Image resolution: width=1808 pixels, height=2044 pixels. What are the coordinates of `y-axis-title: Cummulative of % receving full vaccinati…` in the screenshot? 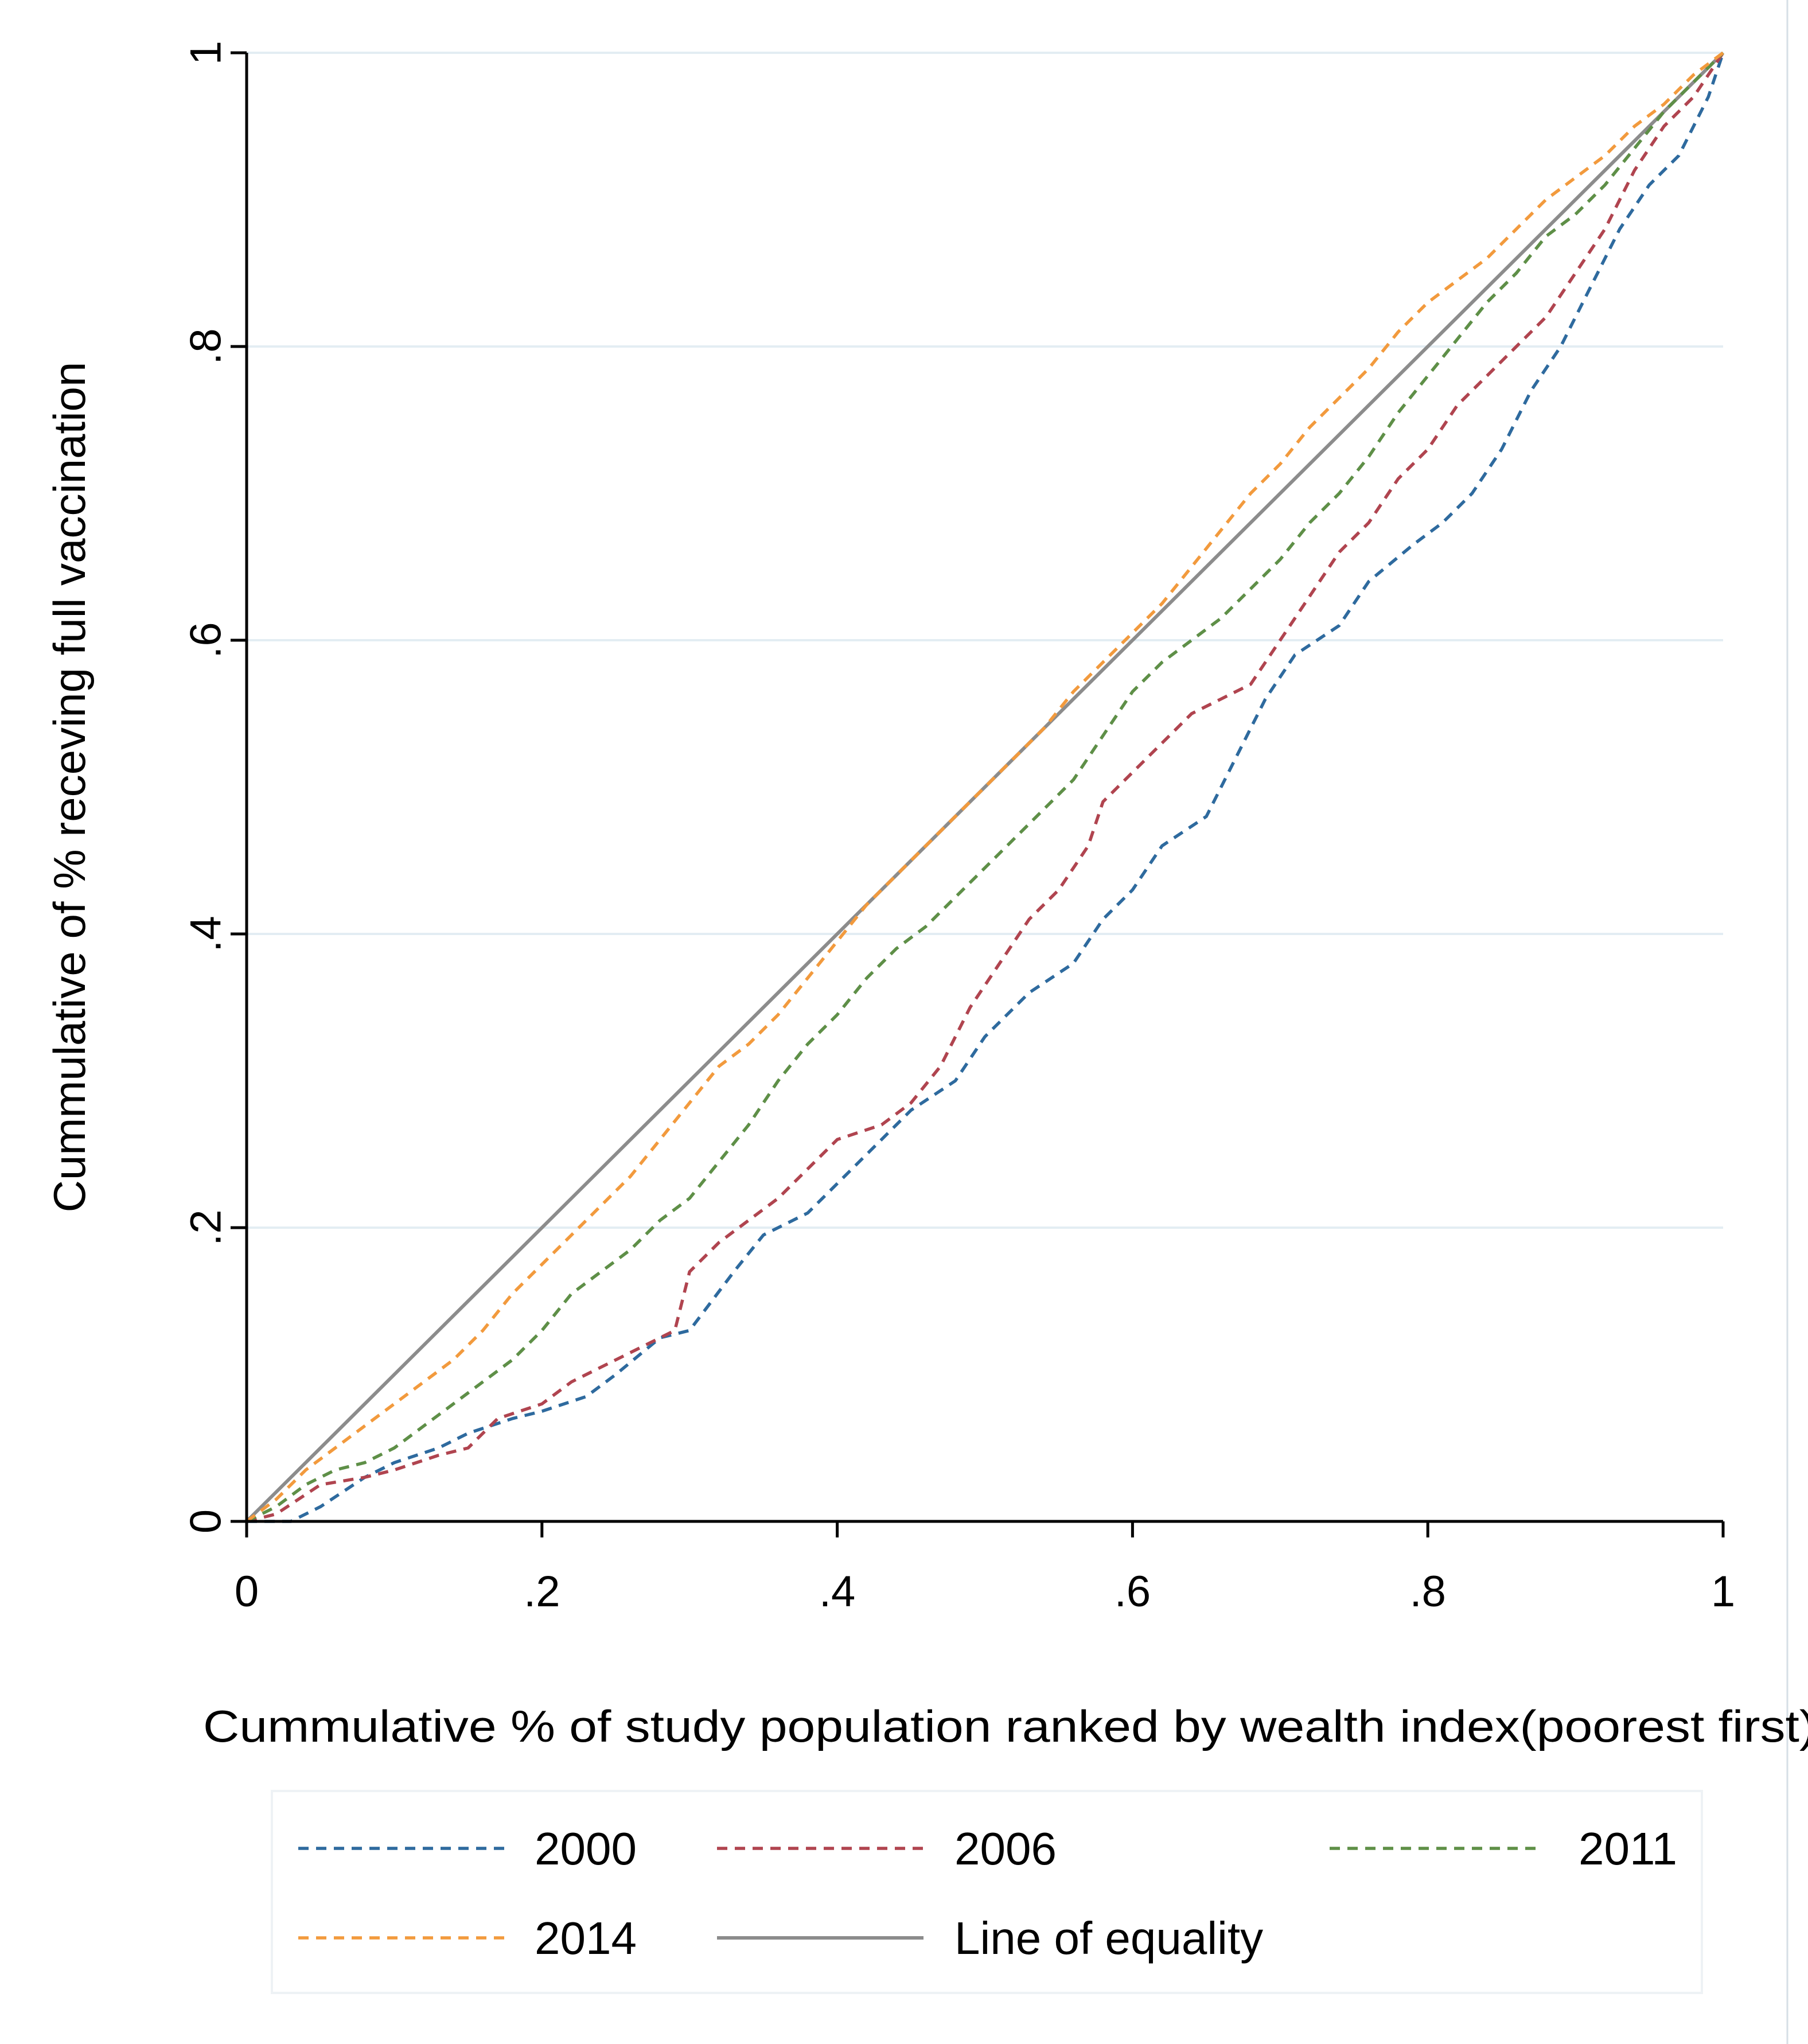 It's located at (70, 787).